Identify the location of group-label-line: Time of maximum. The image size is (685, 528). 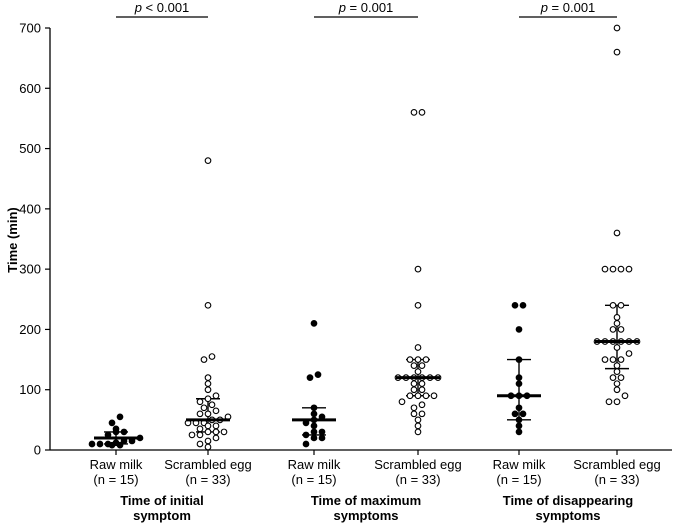
(366, 500).